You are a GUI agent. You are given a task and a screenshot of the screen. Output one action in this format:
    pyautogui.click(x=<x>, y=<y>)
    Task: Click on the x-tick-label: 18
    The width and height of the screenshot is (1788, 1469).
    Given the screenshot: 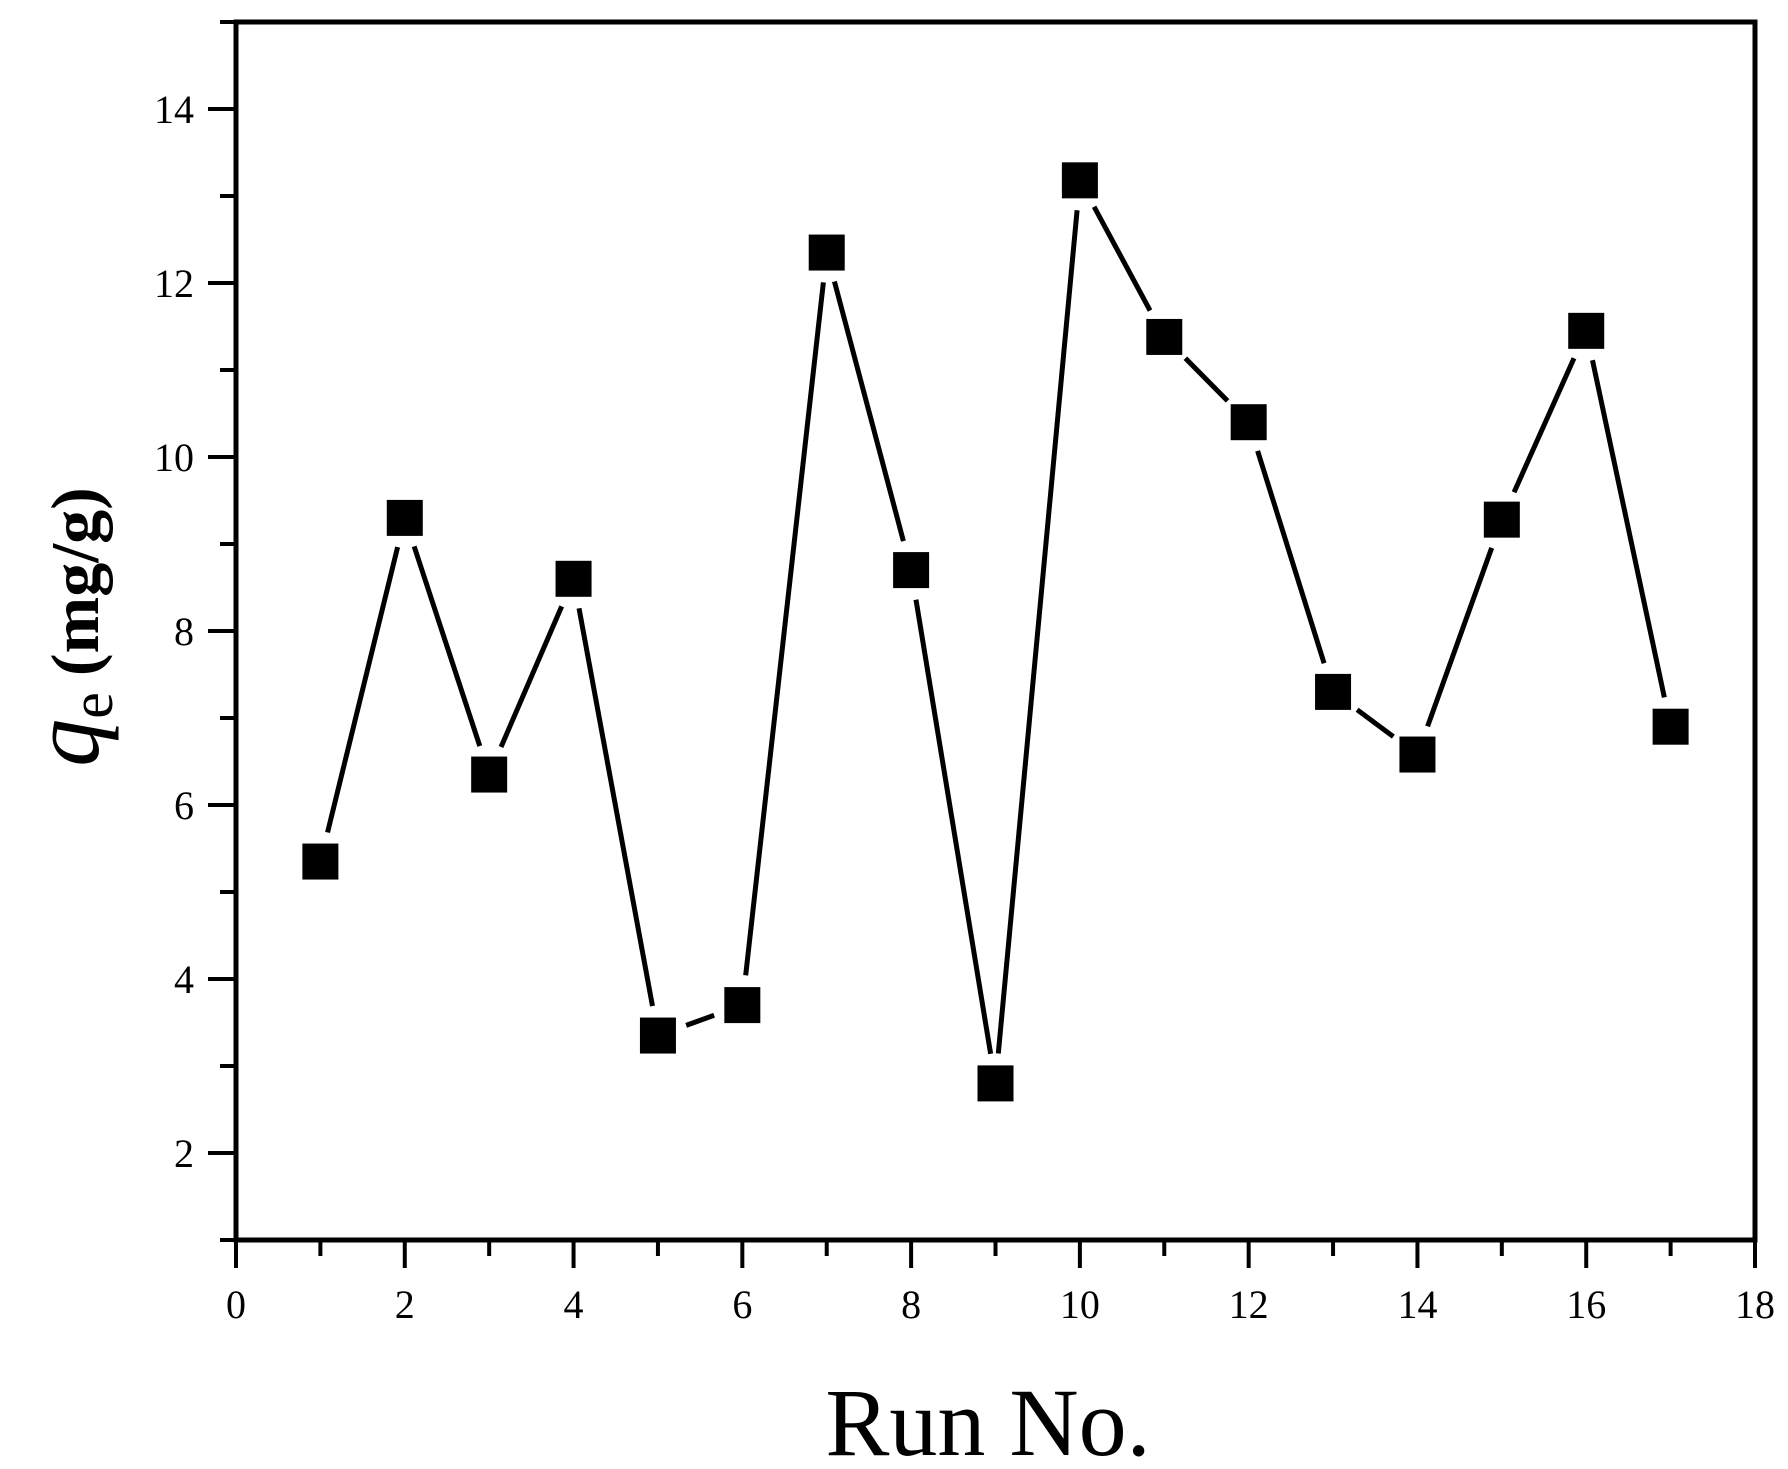 What is the action you would take?
    pyautogui.click(x=1755, y=1304)
    